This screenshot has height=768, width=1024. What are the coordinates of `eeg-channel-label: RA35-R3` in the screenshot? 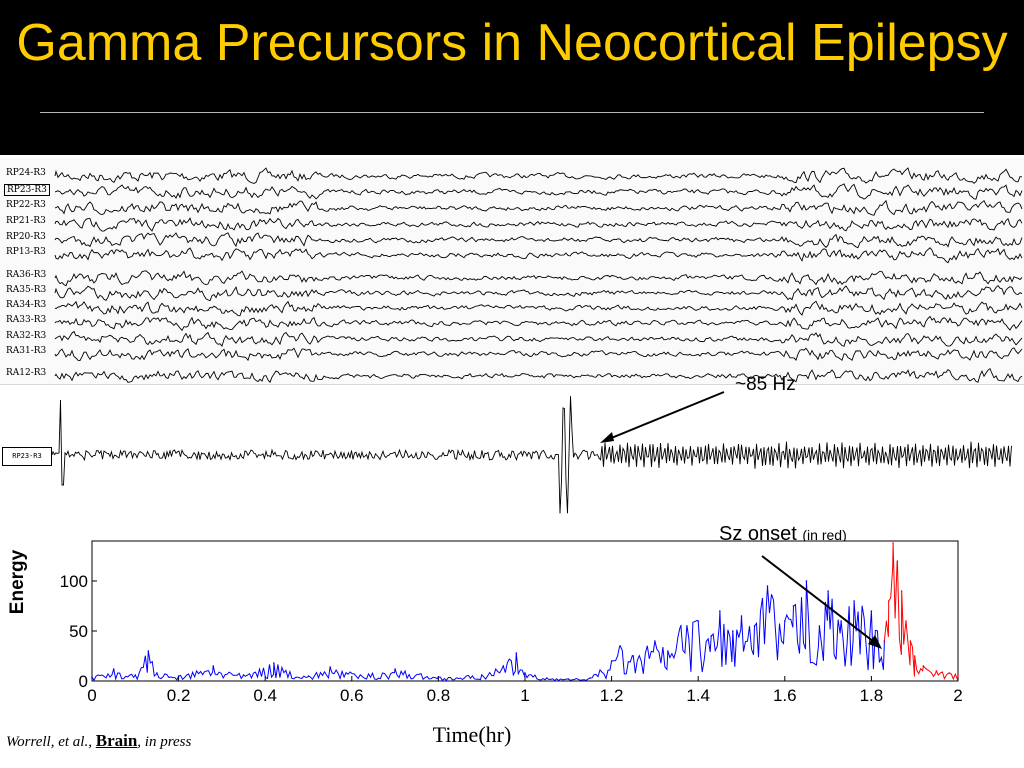 It's located at (26, 290).